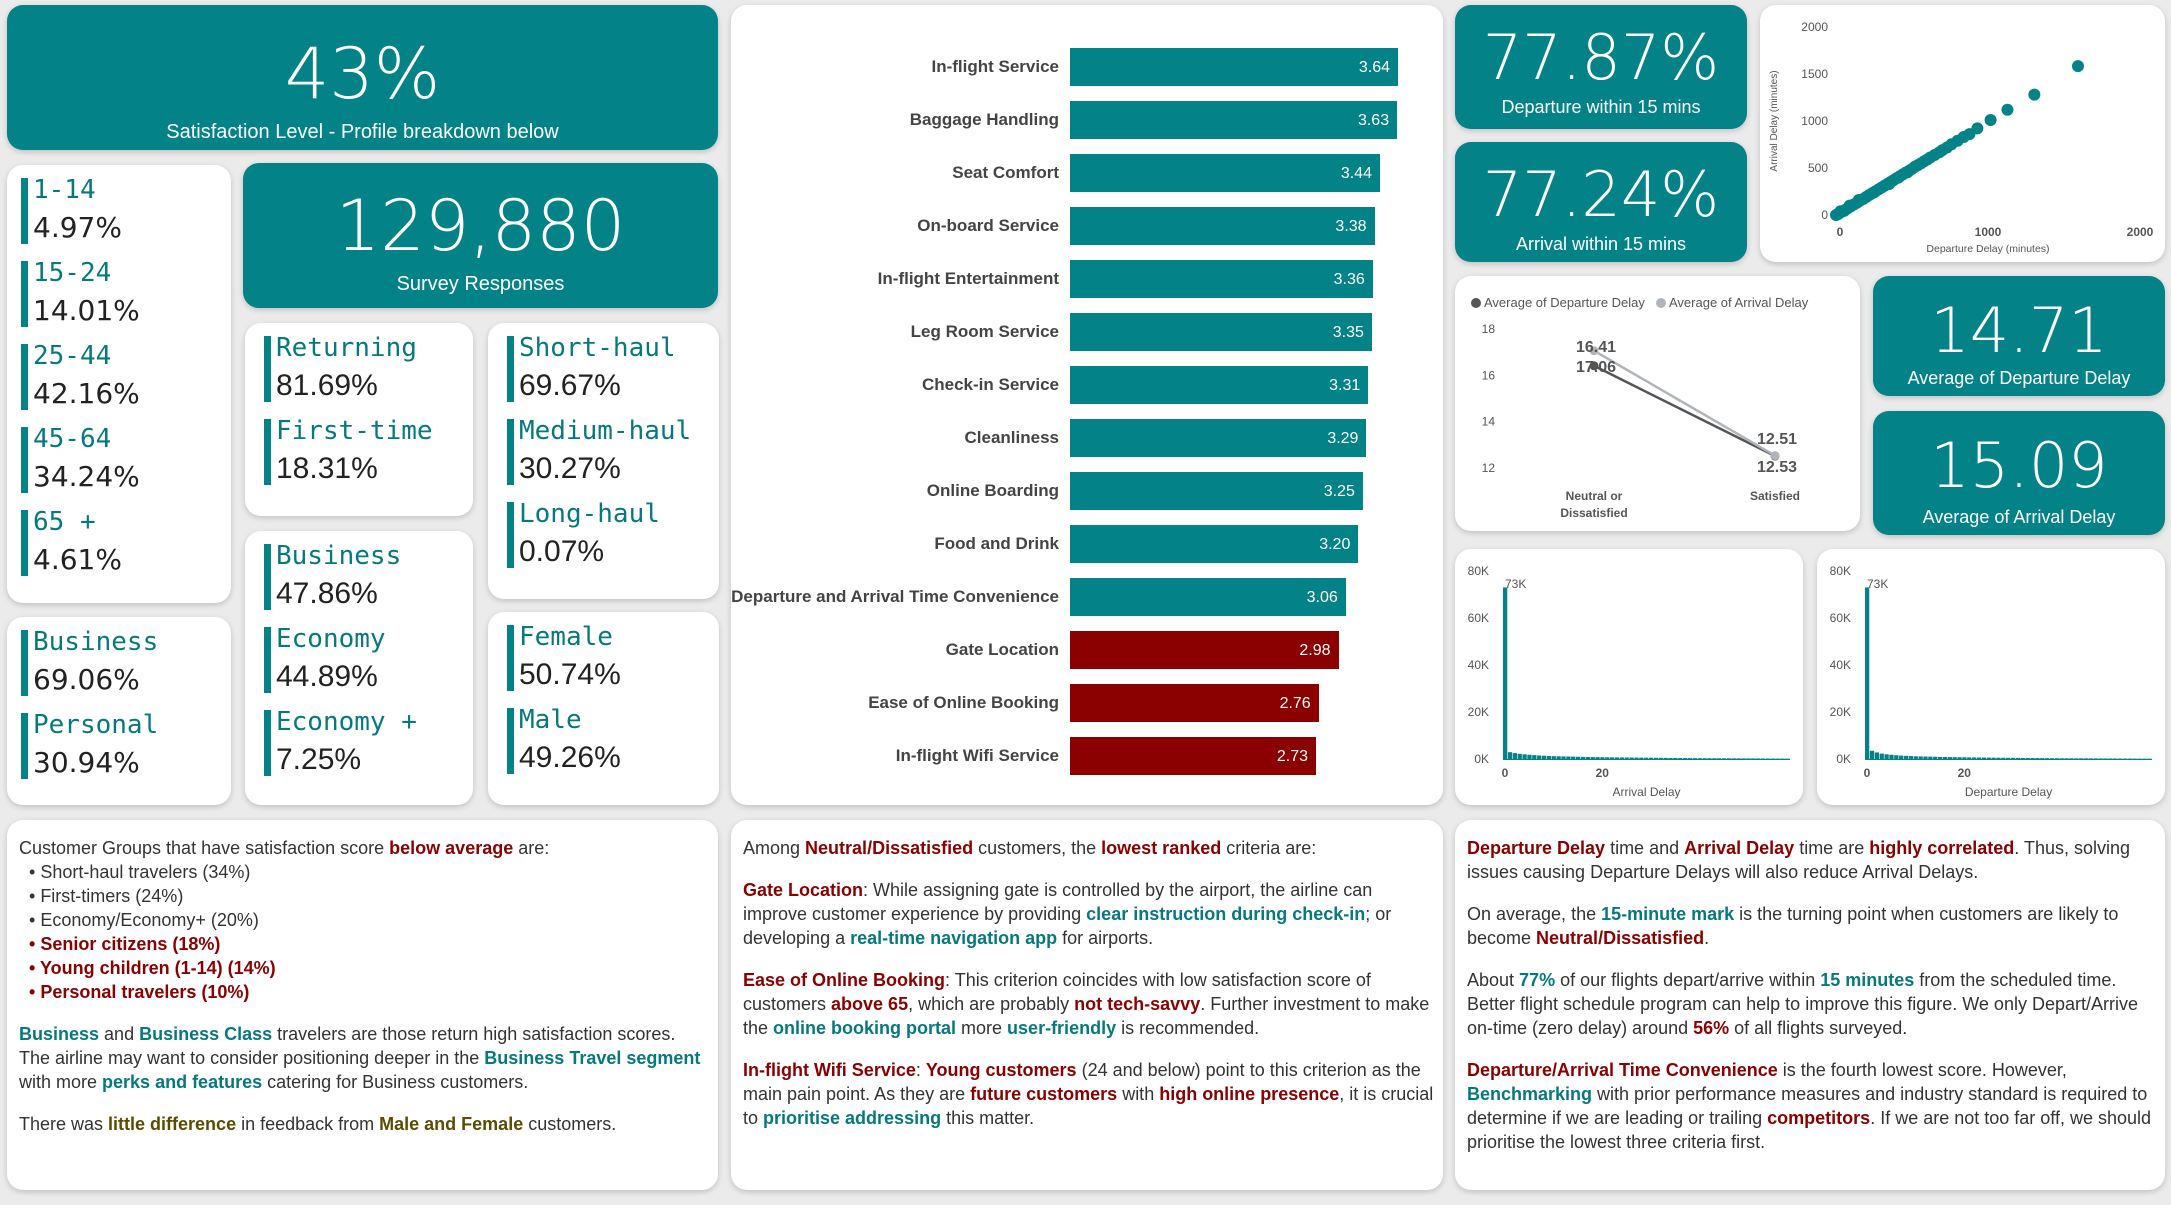 Image resolution: width=2171 pixels, height=1205 pixels. I want to click on note-highlight: 15-minute mark, so click(1668, 914).